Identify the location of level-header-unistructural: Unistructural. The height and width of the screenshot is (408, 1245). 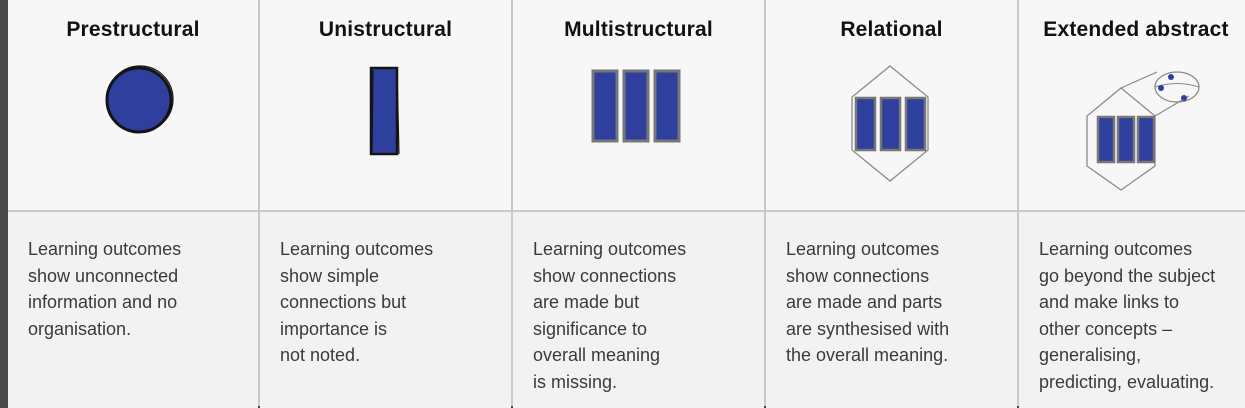
(385, 105).